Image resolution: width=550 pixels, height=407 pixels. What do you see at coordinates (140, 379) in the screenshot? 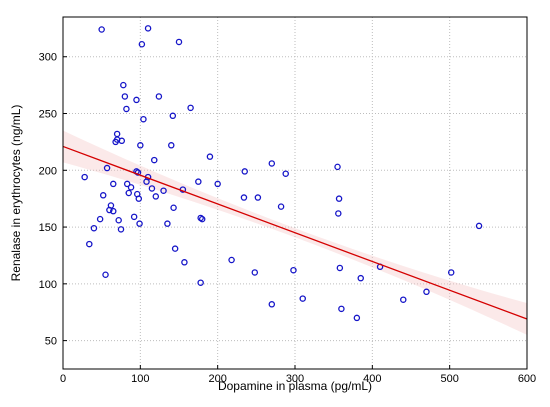
I see `x-tick-label-1: 100` at bounding box center [140, 379].